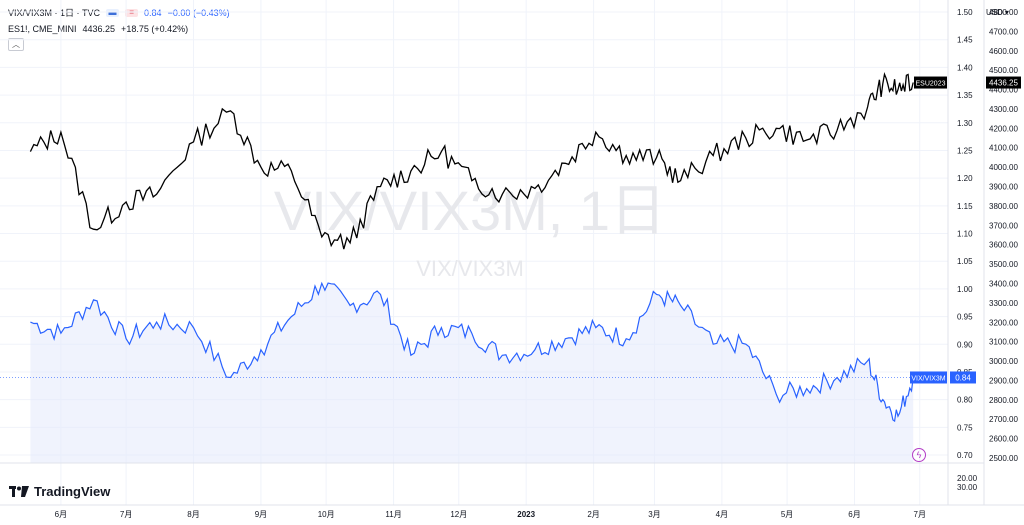 Image resolution: width=1024 pixels, height=525 pixels. What do you see at coordinates (965, 427) in the screenshot?
I see `left-axis-label: 0.75` at bounding box center [965, 427].